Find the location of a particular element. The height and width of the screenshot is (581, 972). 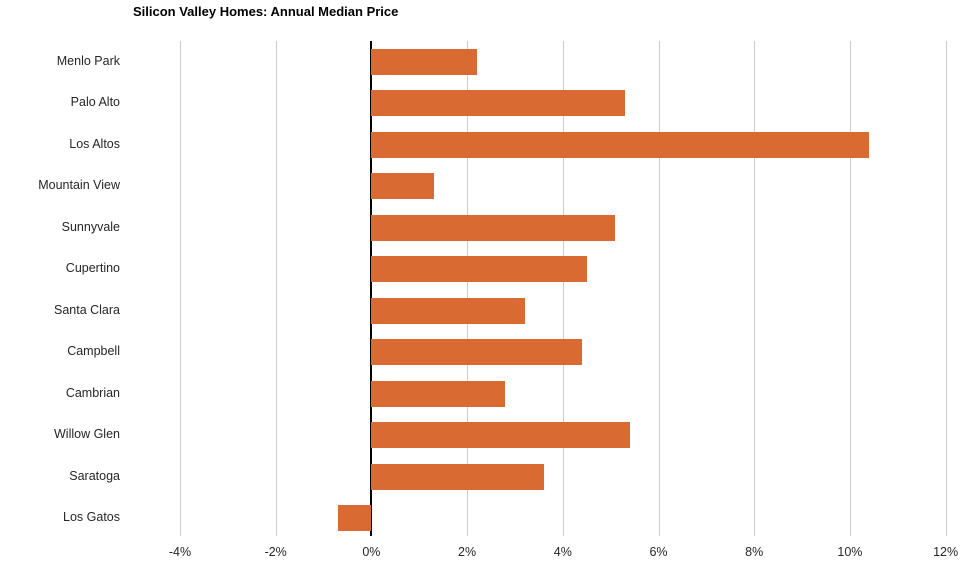

category-label: Palo Alto is located at coordinates (95, 102).